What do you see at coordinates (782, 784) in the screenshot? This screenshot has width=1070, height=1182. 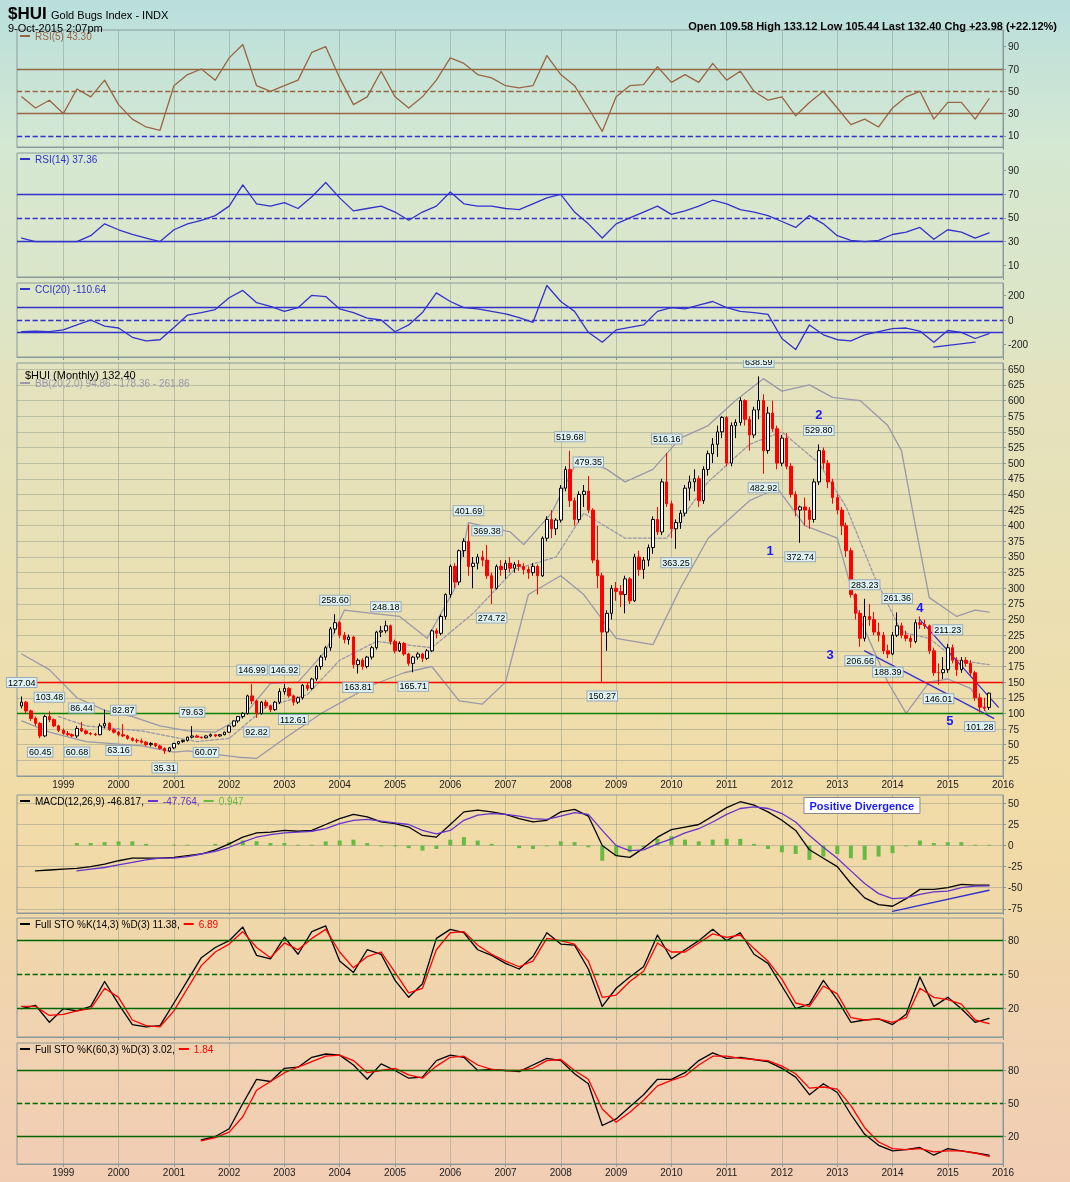 I see `x-tick-label: 2012` at bounding box center [782, 784].